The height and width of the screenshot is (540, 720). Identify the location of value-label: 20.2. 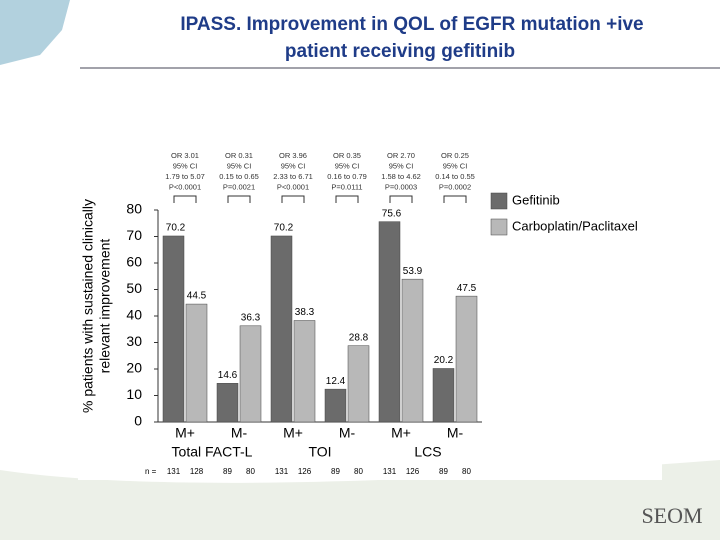
(444, 360).